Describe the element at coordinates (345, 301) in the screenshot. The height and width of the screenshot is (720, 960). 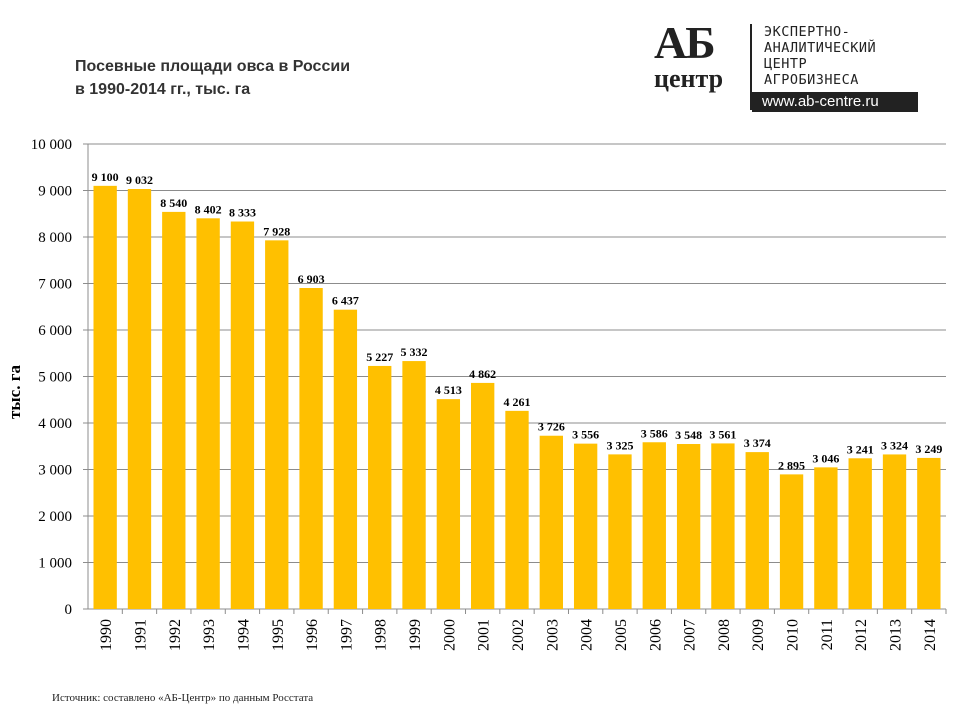
I see `data-label-1997: 6 437` at that location.